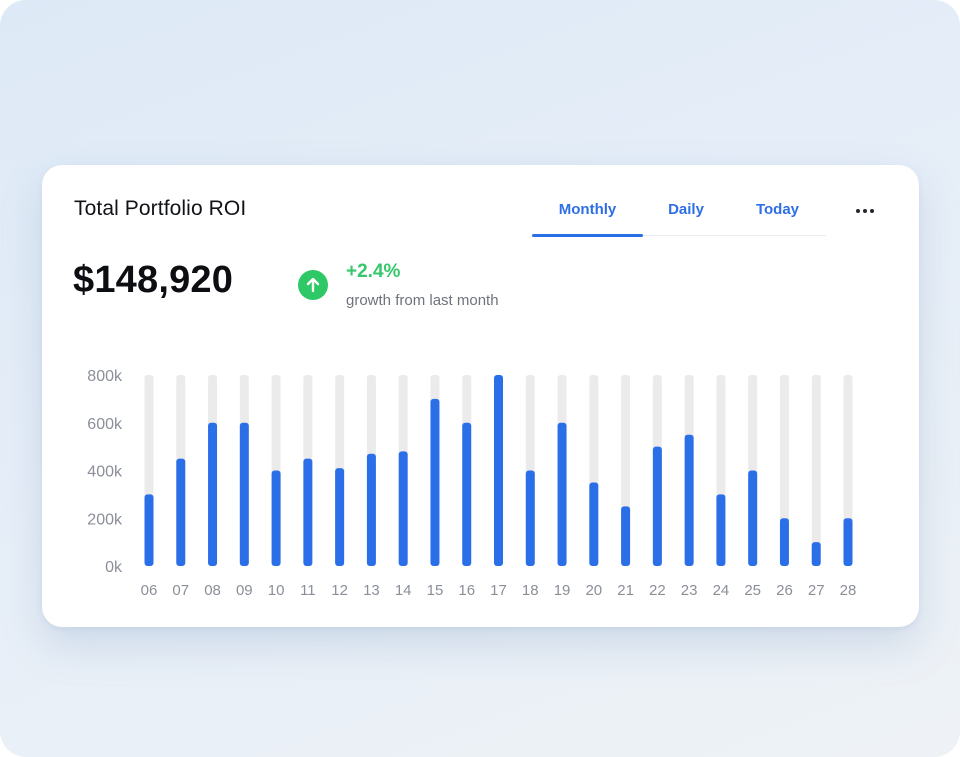 The height and width of the screenshot is (757, 960). Describe the element at coordinates (114, 567) in the screenshot. I see `y-tick-label: 0k` at that location.